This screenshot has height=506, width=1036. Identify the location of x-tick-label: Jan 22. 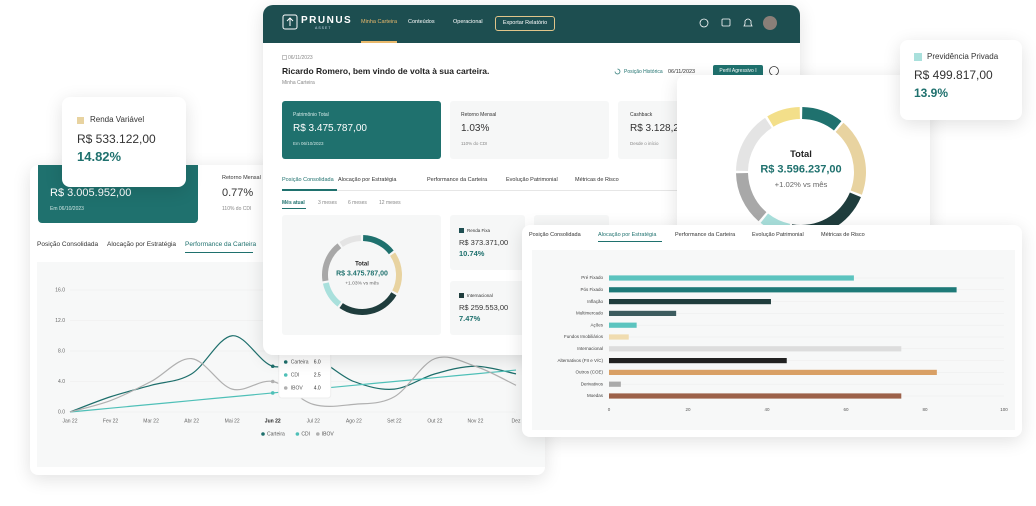
(69, 421).